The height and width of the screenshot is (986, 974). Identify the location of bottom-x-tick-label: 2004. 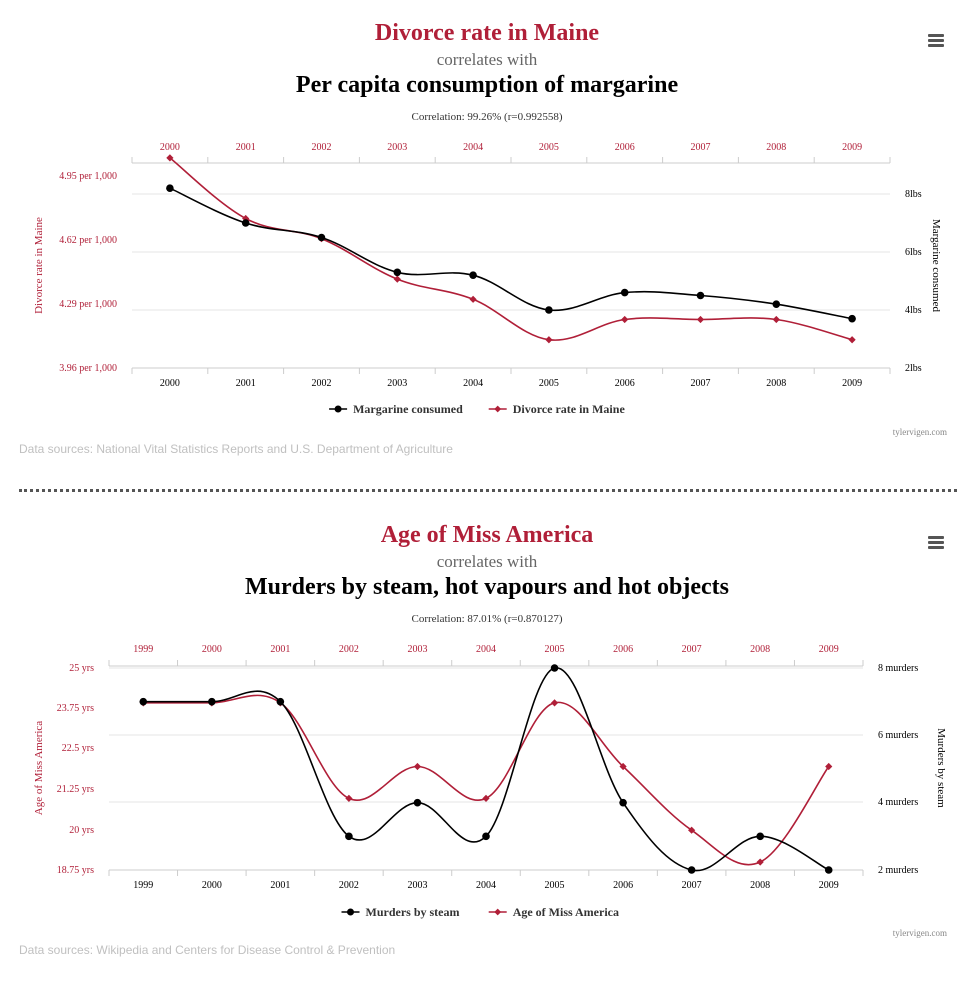
(486, 885).